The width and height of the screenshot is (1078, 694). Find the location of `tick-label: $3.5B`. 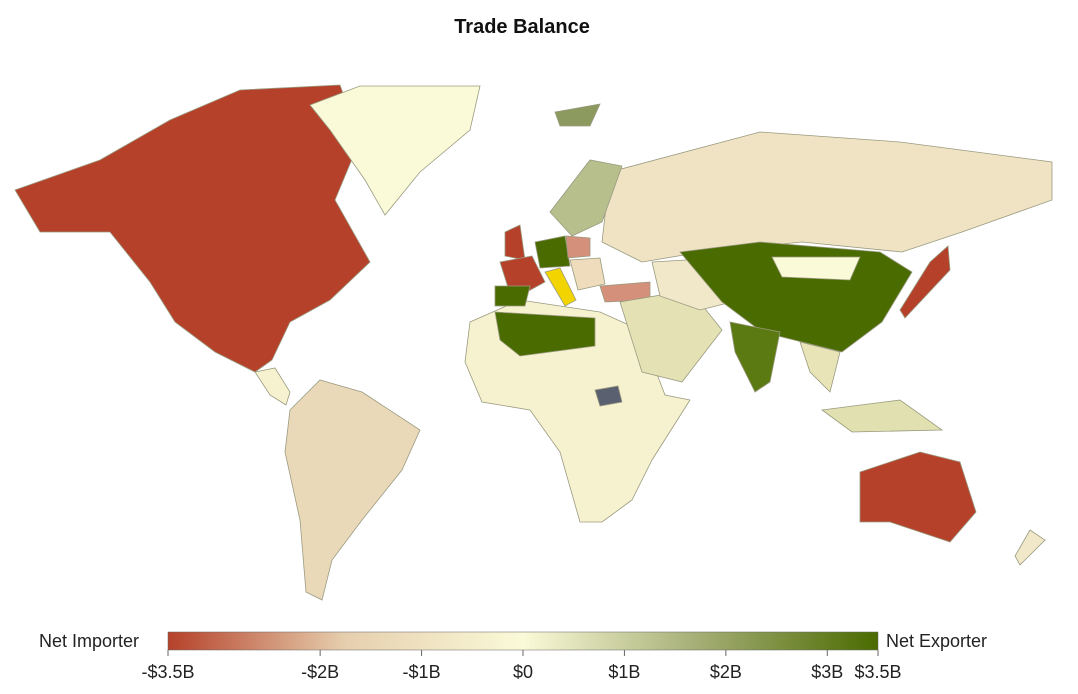

tick-label: $3.5B is located at coordinates (877, 672).